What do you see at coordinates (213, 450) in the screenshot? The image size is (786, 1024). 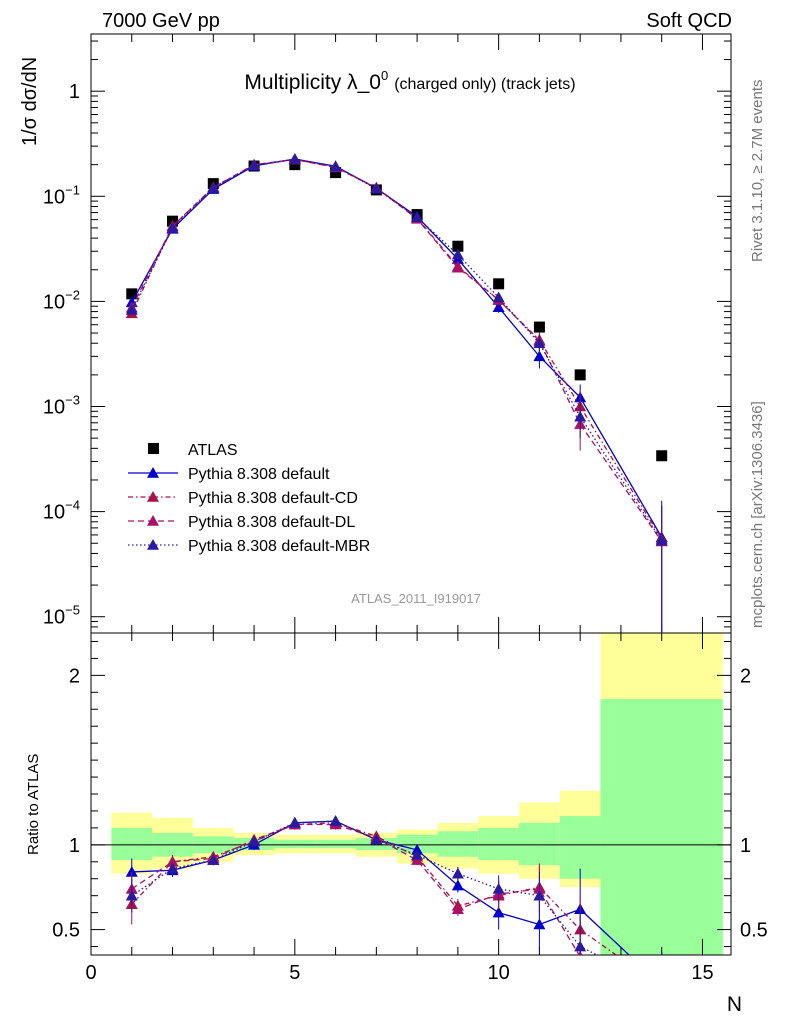 I see `legend-label: ATLAS` at bounding box center [213, 450].